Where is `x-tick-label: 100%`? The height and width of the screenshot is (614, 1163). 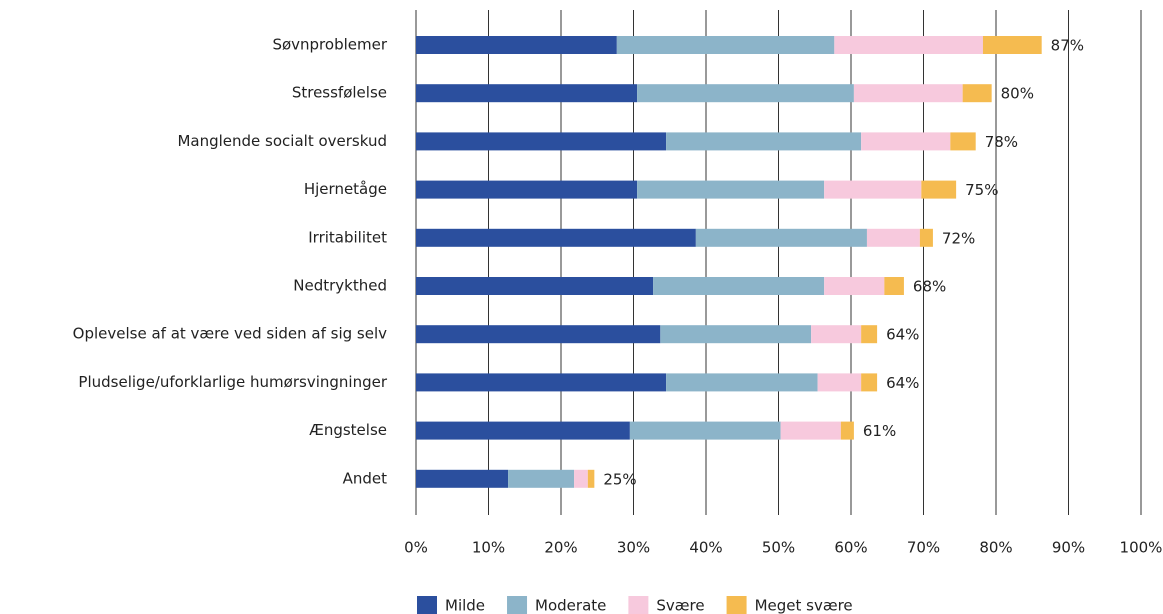
x-tick-label: 100% is located at coordinates (1141, 548).